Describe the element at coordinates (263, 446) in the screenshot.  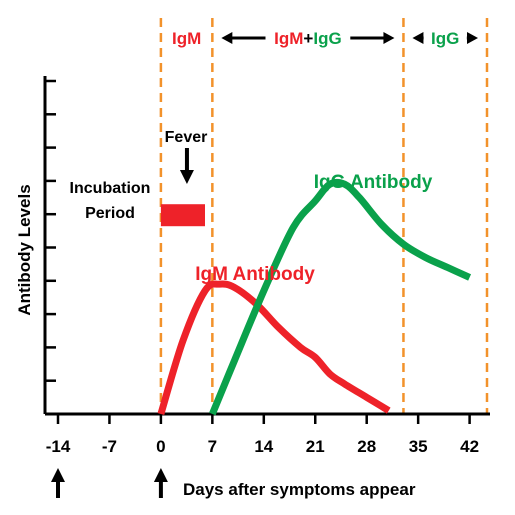
I see `x-tick-label: 14` at that location.